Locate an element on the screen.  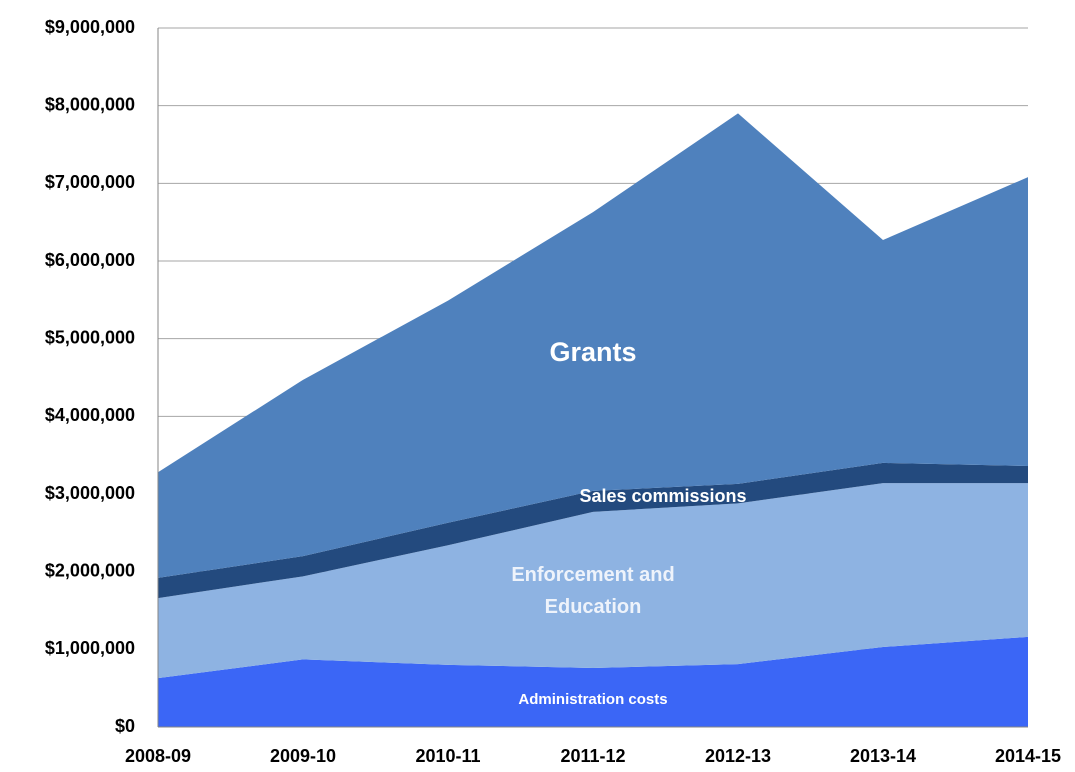
x-tick-label: 2011-12 is located at coordinates (592, 756).